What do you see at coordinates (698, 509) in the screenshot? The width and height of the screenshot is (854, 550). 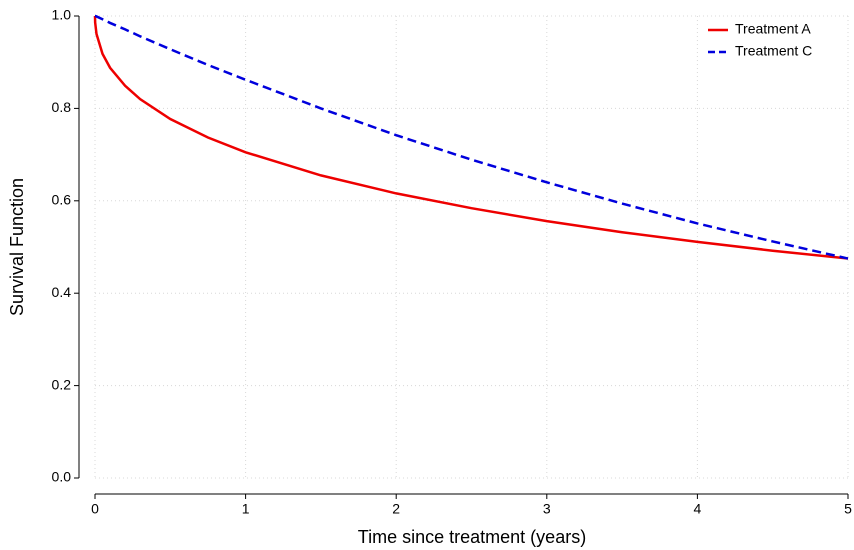 I see `x-tick-label: 4` at bounding box center [698, 509].